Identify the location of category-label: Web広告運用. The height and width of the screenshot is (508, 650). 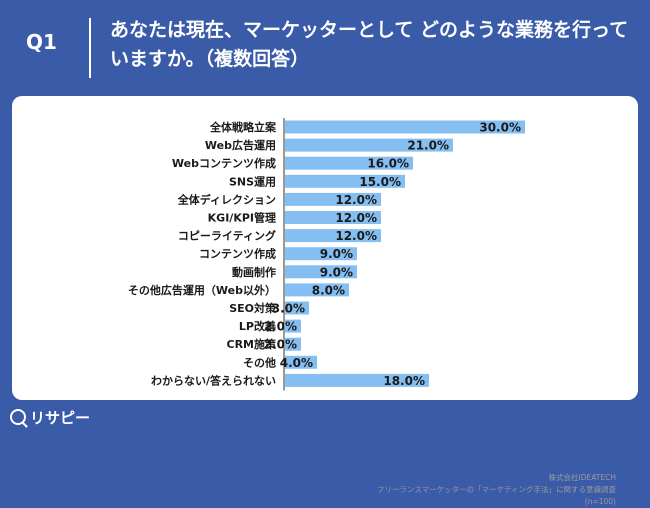
(240, 145).